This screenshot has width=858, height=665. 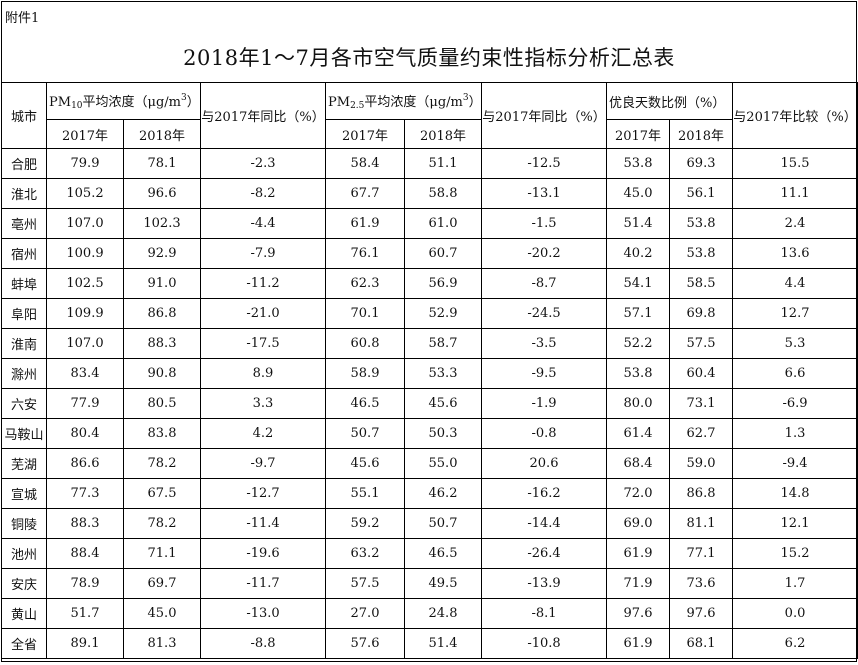 What do you see at coordinates (365, 613) in the screenshot?
I see `cell-pm25-2017: 27.0` at bounding box center [365, 613].